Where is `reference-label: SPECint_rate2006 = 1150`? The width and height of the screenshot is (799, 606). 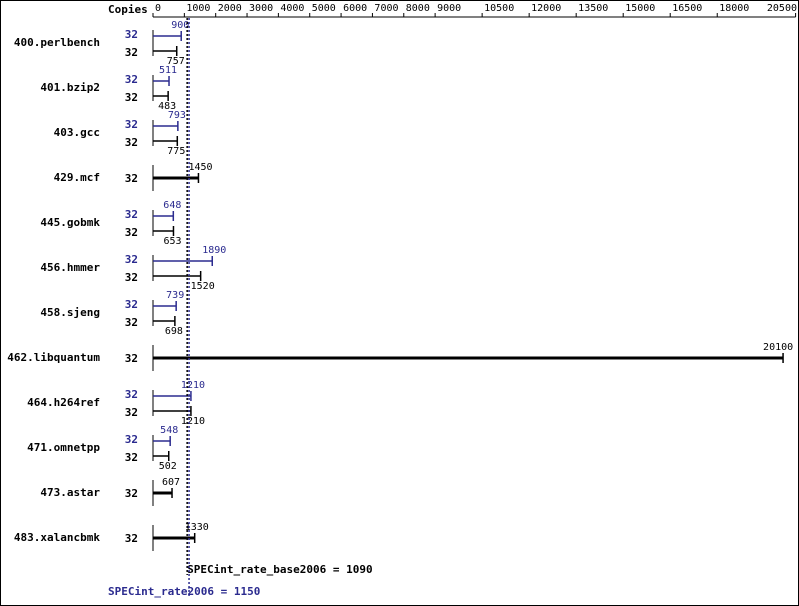
reference-label: SPECint_rate2006 = 1150 is located at coordinates (184, 591).